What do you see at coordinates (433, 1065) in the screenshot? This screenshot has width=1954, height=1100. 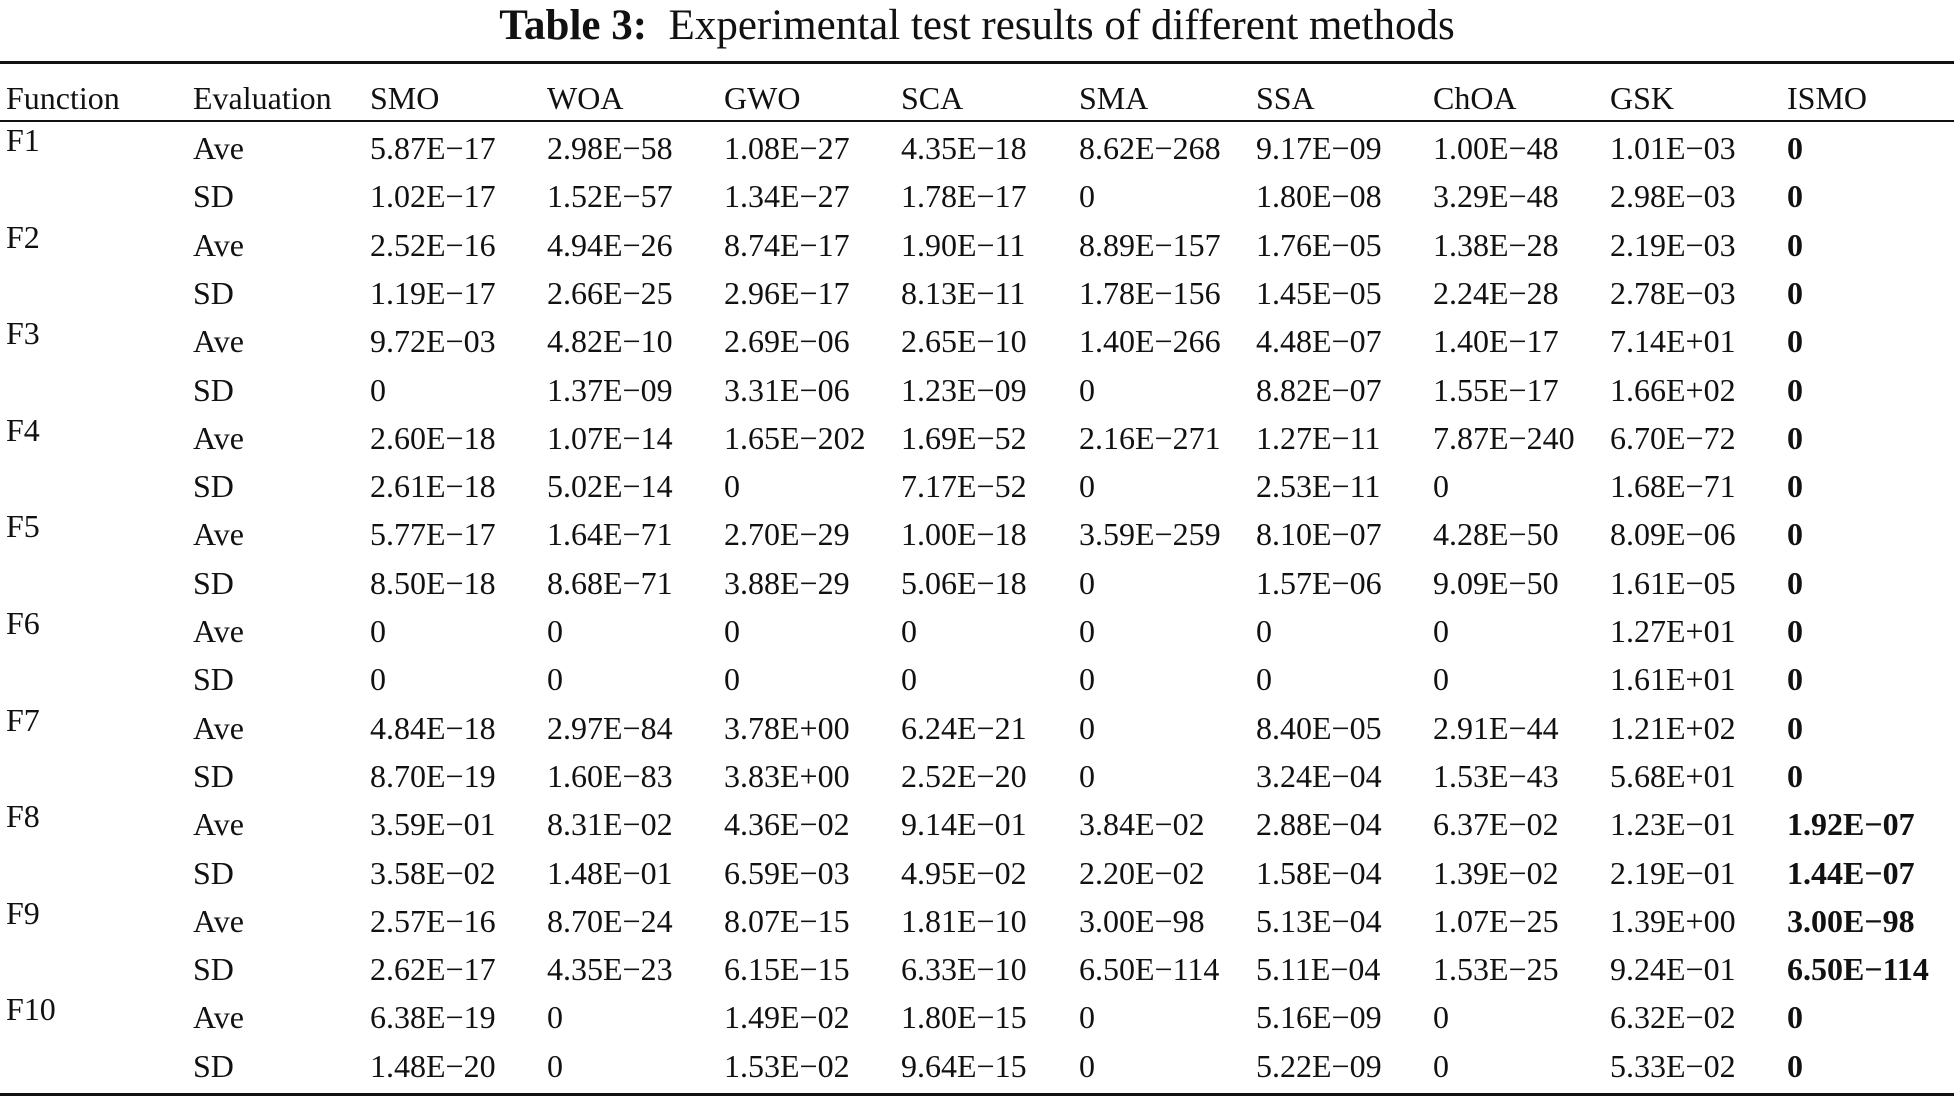 I see `value-cell: 1.48E−20` at bounding box center [433, 1065].